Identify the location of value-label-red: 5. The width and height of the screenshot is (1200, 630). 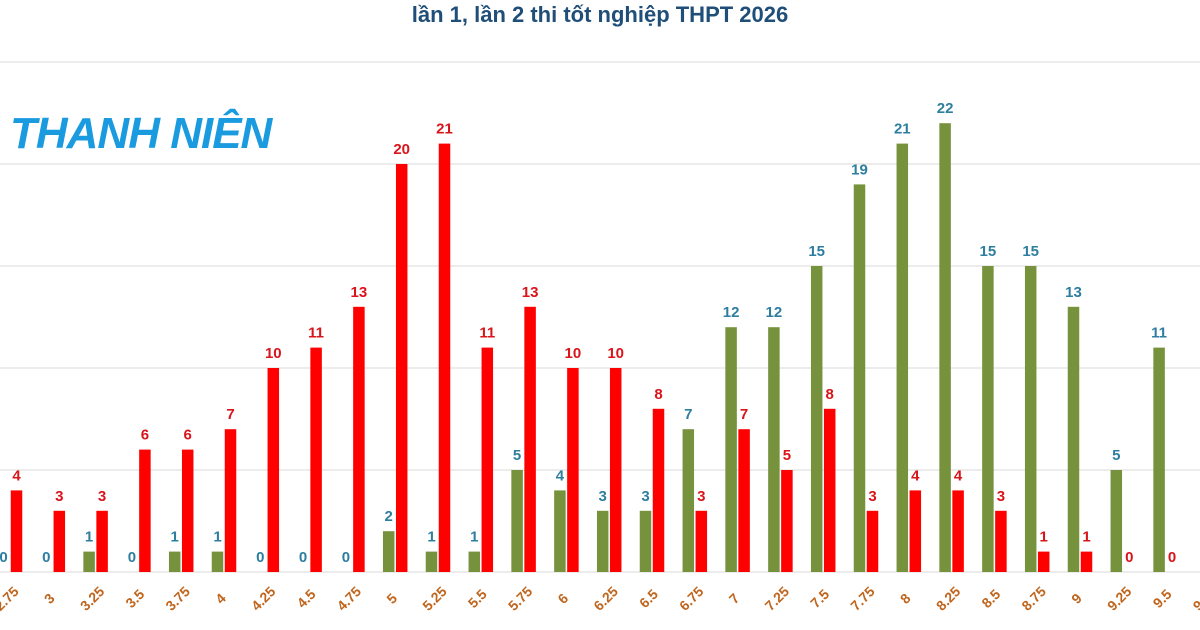
(787, 455).